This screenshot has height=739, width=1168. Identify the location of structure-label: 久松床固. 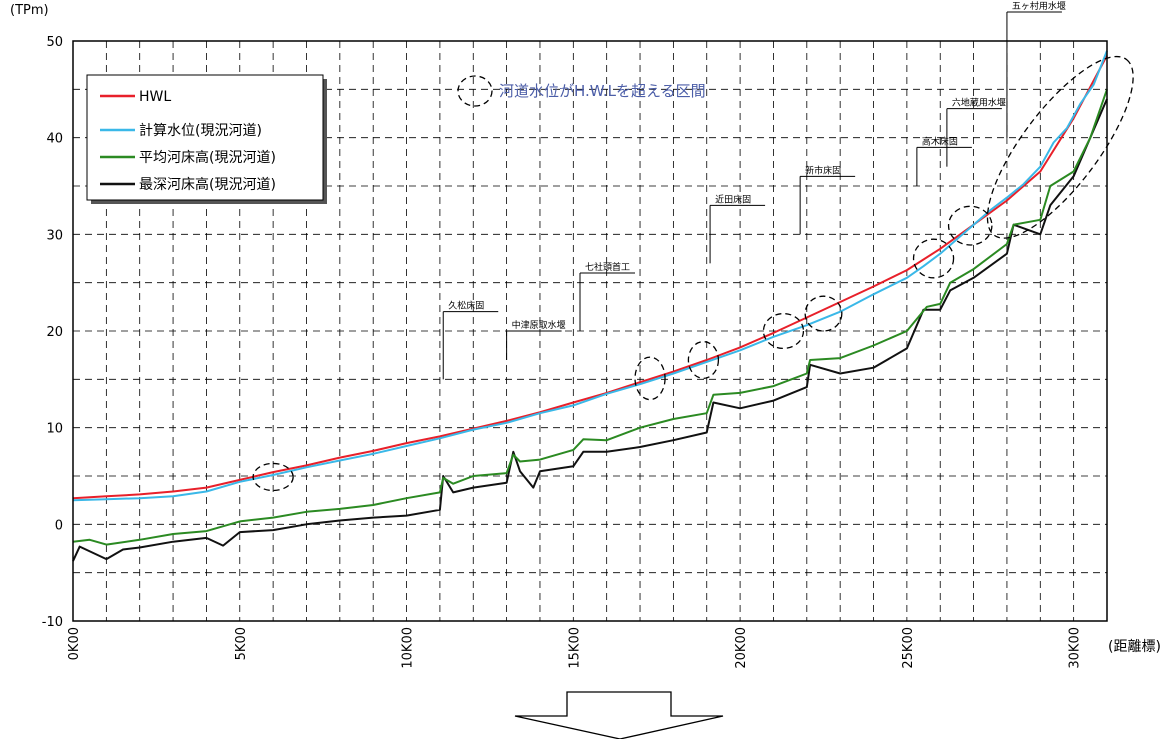
(466, 306).